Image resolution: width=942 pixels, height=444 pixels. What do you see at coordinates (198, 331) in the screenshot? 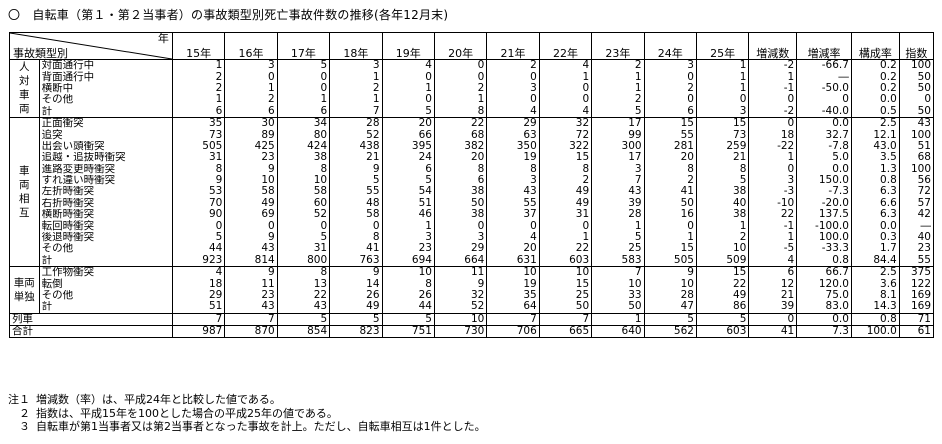
I see `cell-value: 987` at bounding box center [198, 331].